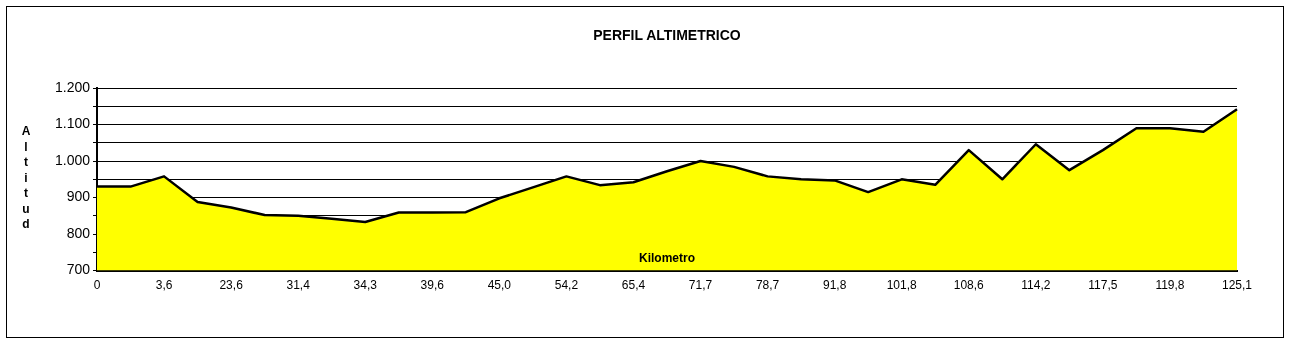 The width and height of the screenshot is (1292, 346). What do you see at coordinates (834, 285) in the screenshot?
I see `x-tick-label: 91,8` at bounding box center [834, 285].